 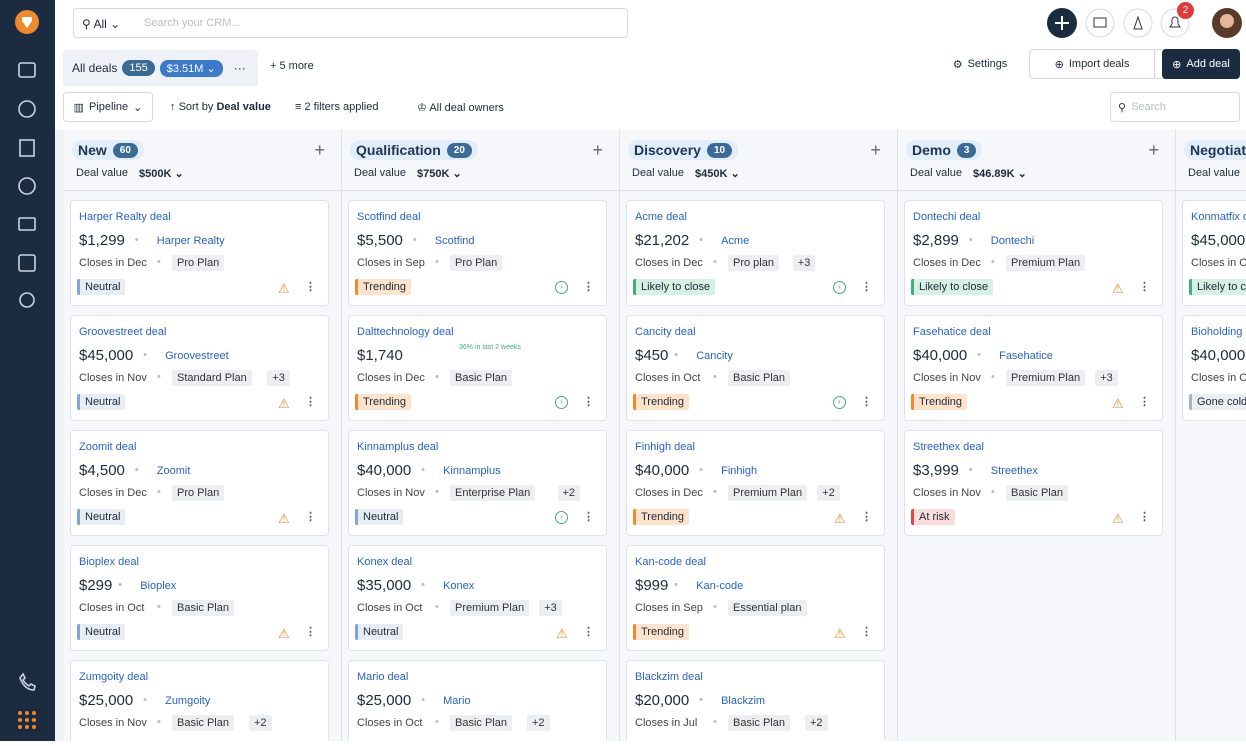 What do you see at coordinates (389, 217) in the screenshot?
I see `deal-title: Scotfind deal` at bounding box center [389, 217].